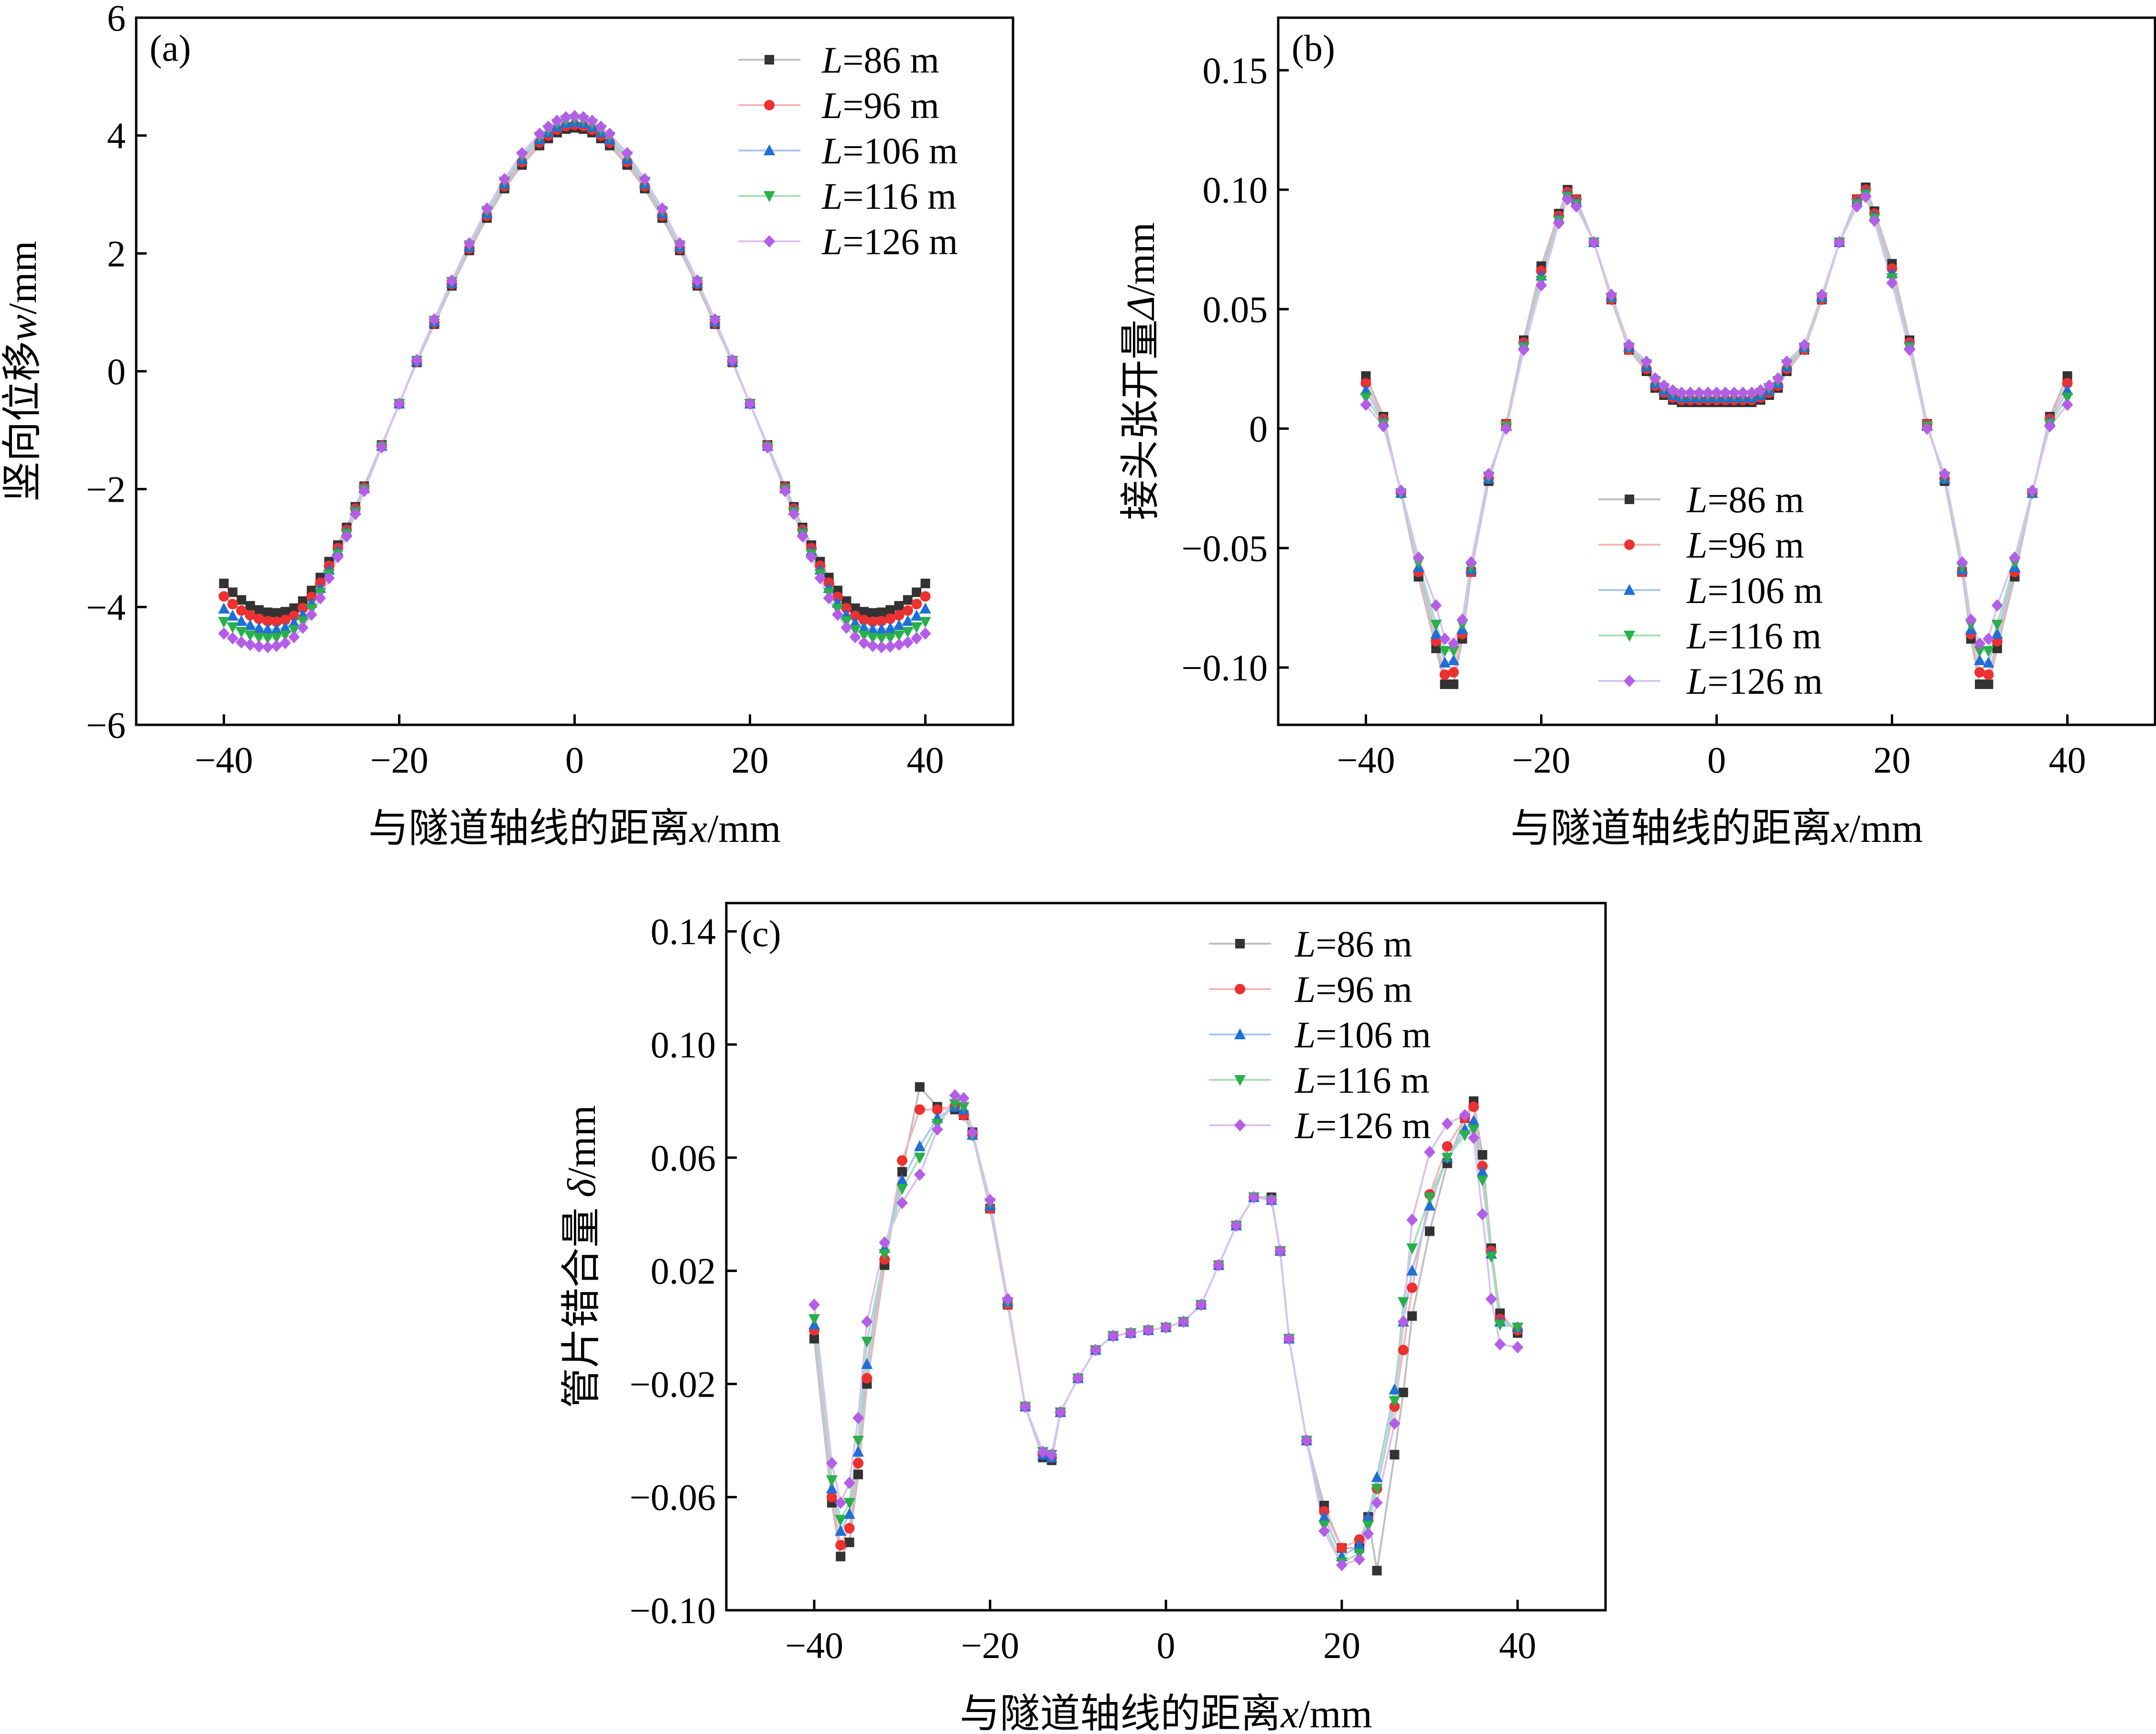 Image resolution: width=2156 pixels, height=1734 pixels. Describe the element at coordinates (116, 19) in the screenshot. I see `y-tick-label: 6` at that location.